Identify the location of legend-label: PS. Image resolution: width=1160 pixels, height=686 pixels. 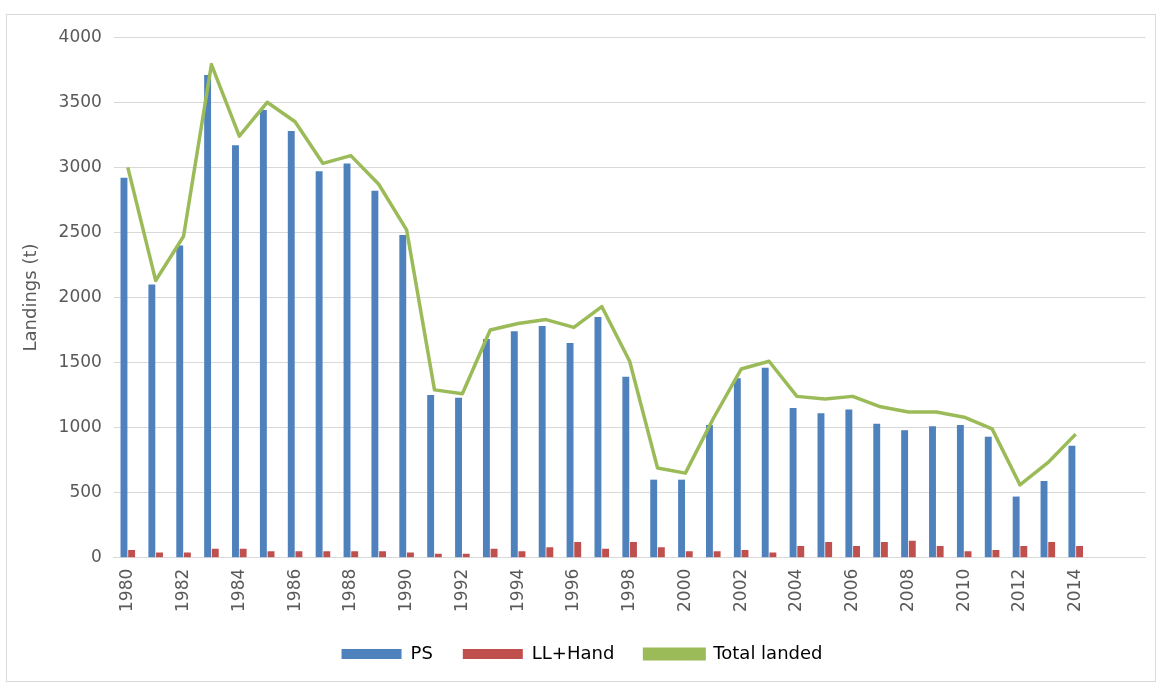
(421, 652).